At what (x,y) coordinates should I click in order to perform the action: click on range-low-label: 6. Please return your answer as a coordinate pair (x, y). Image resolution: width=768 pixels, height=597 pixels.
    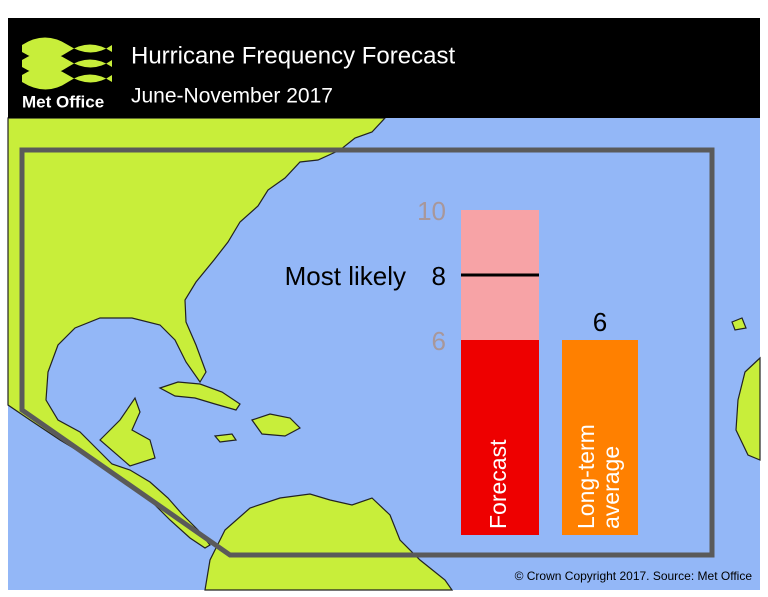
    Looking at the image, I should click on (439, 341).